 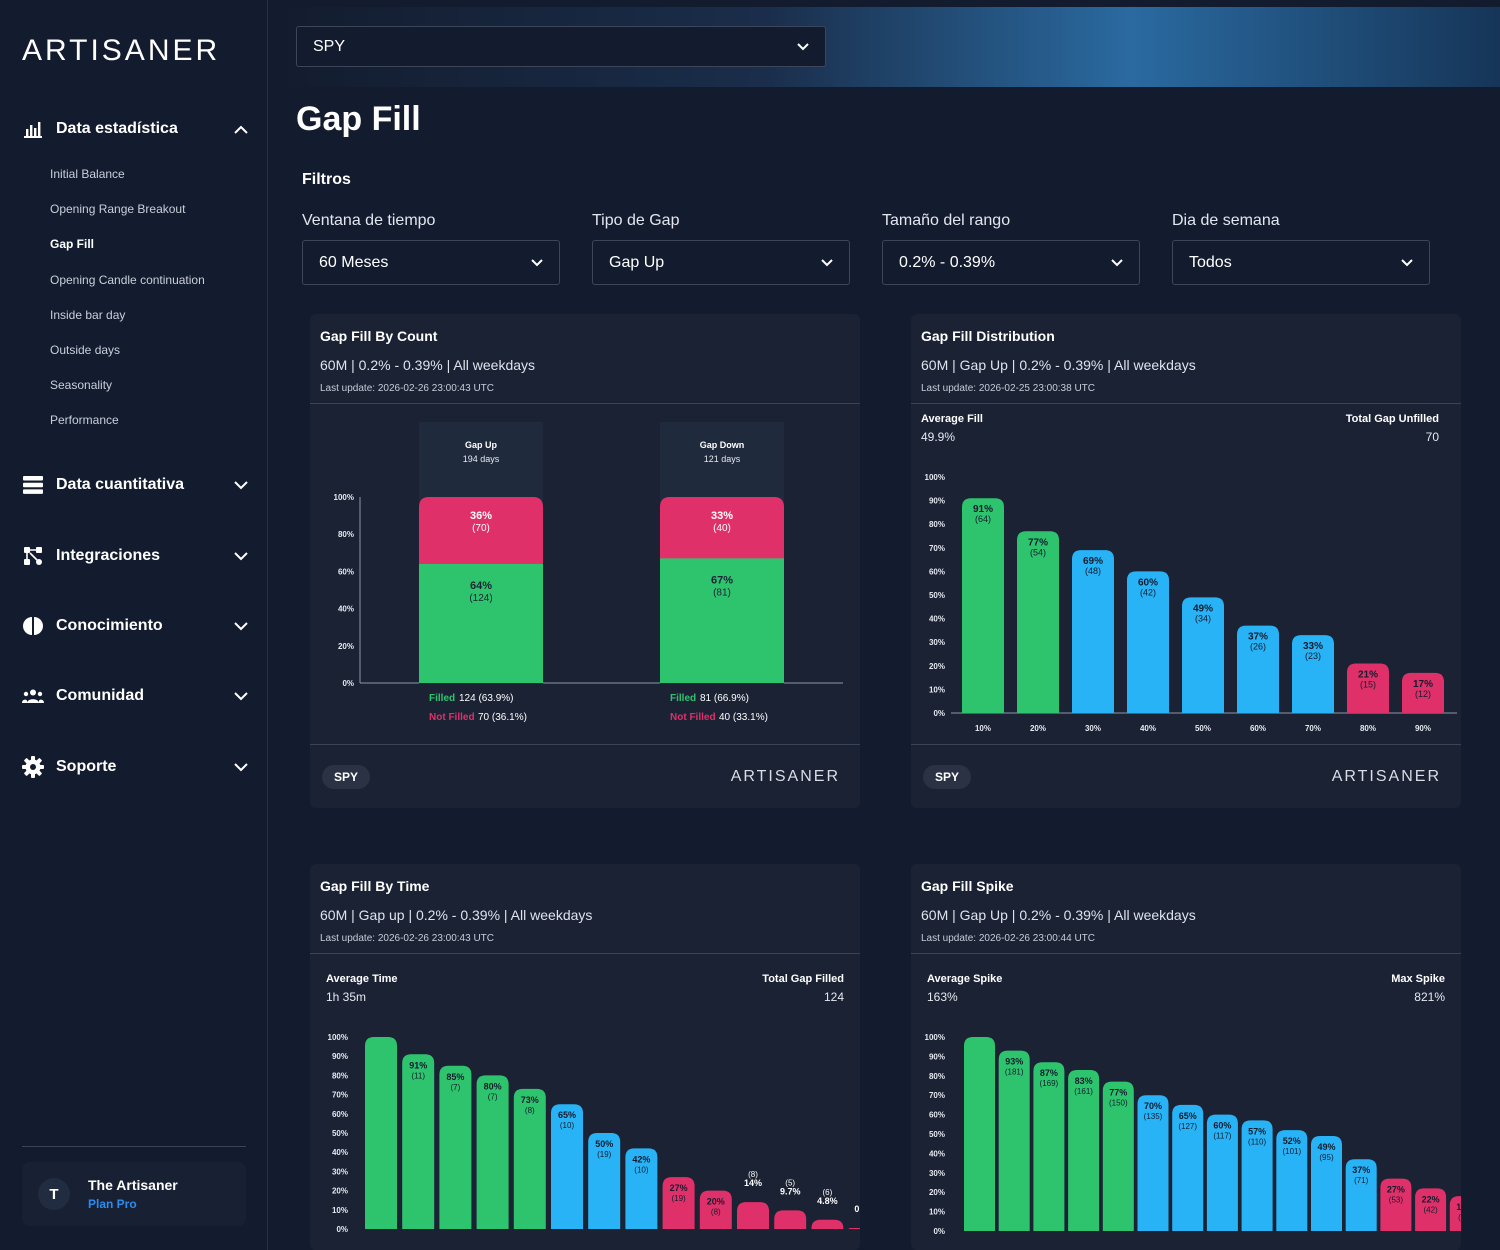 I want to click on bar-count: (101), so click(x=1291, y=1151).